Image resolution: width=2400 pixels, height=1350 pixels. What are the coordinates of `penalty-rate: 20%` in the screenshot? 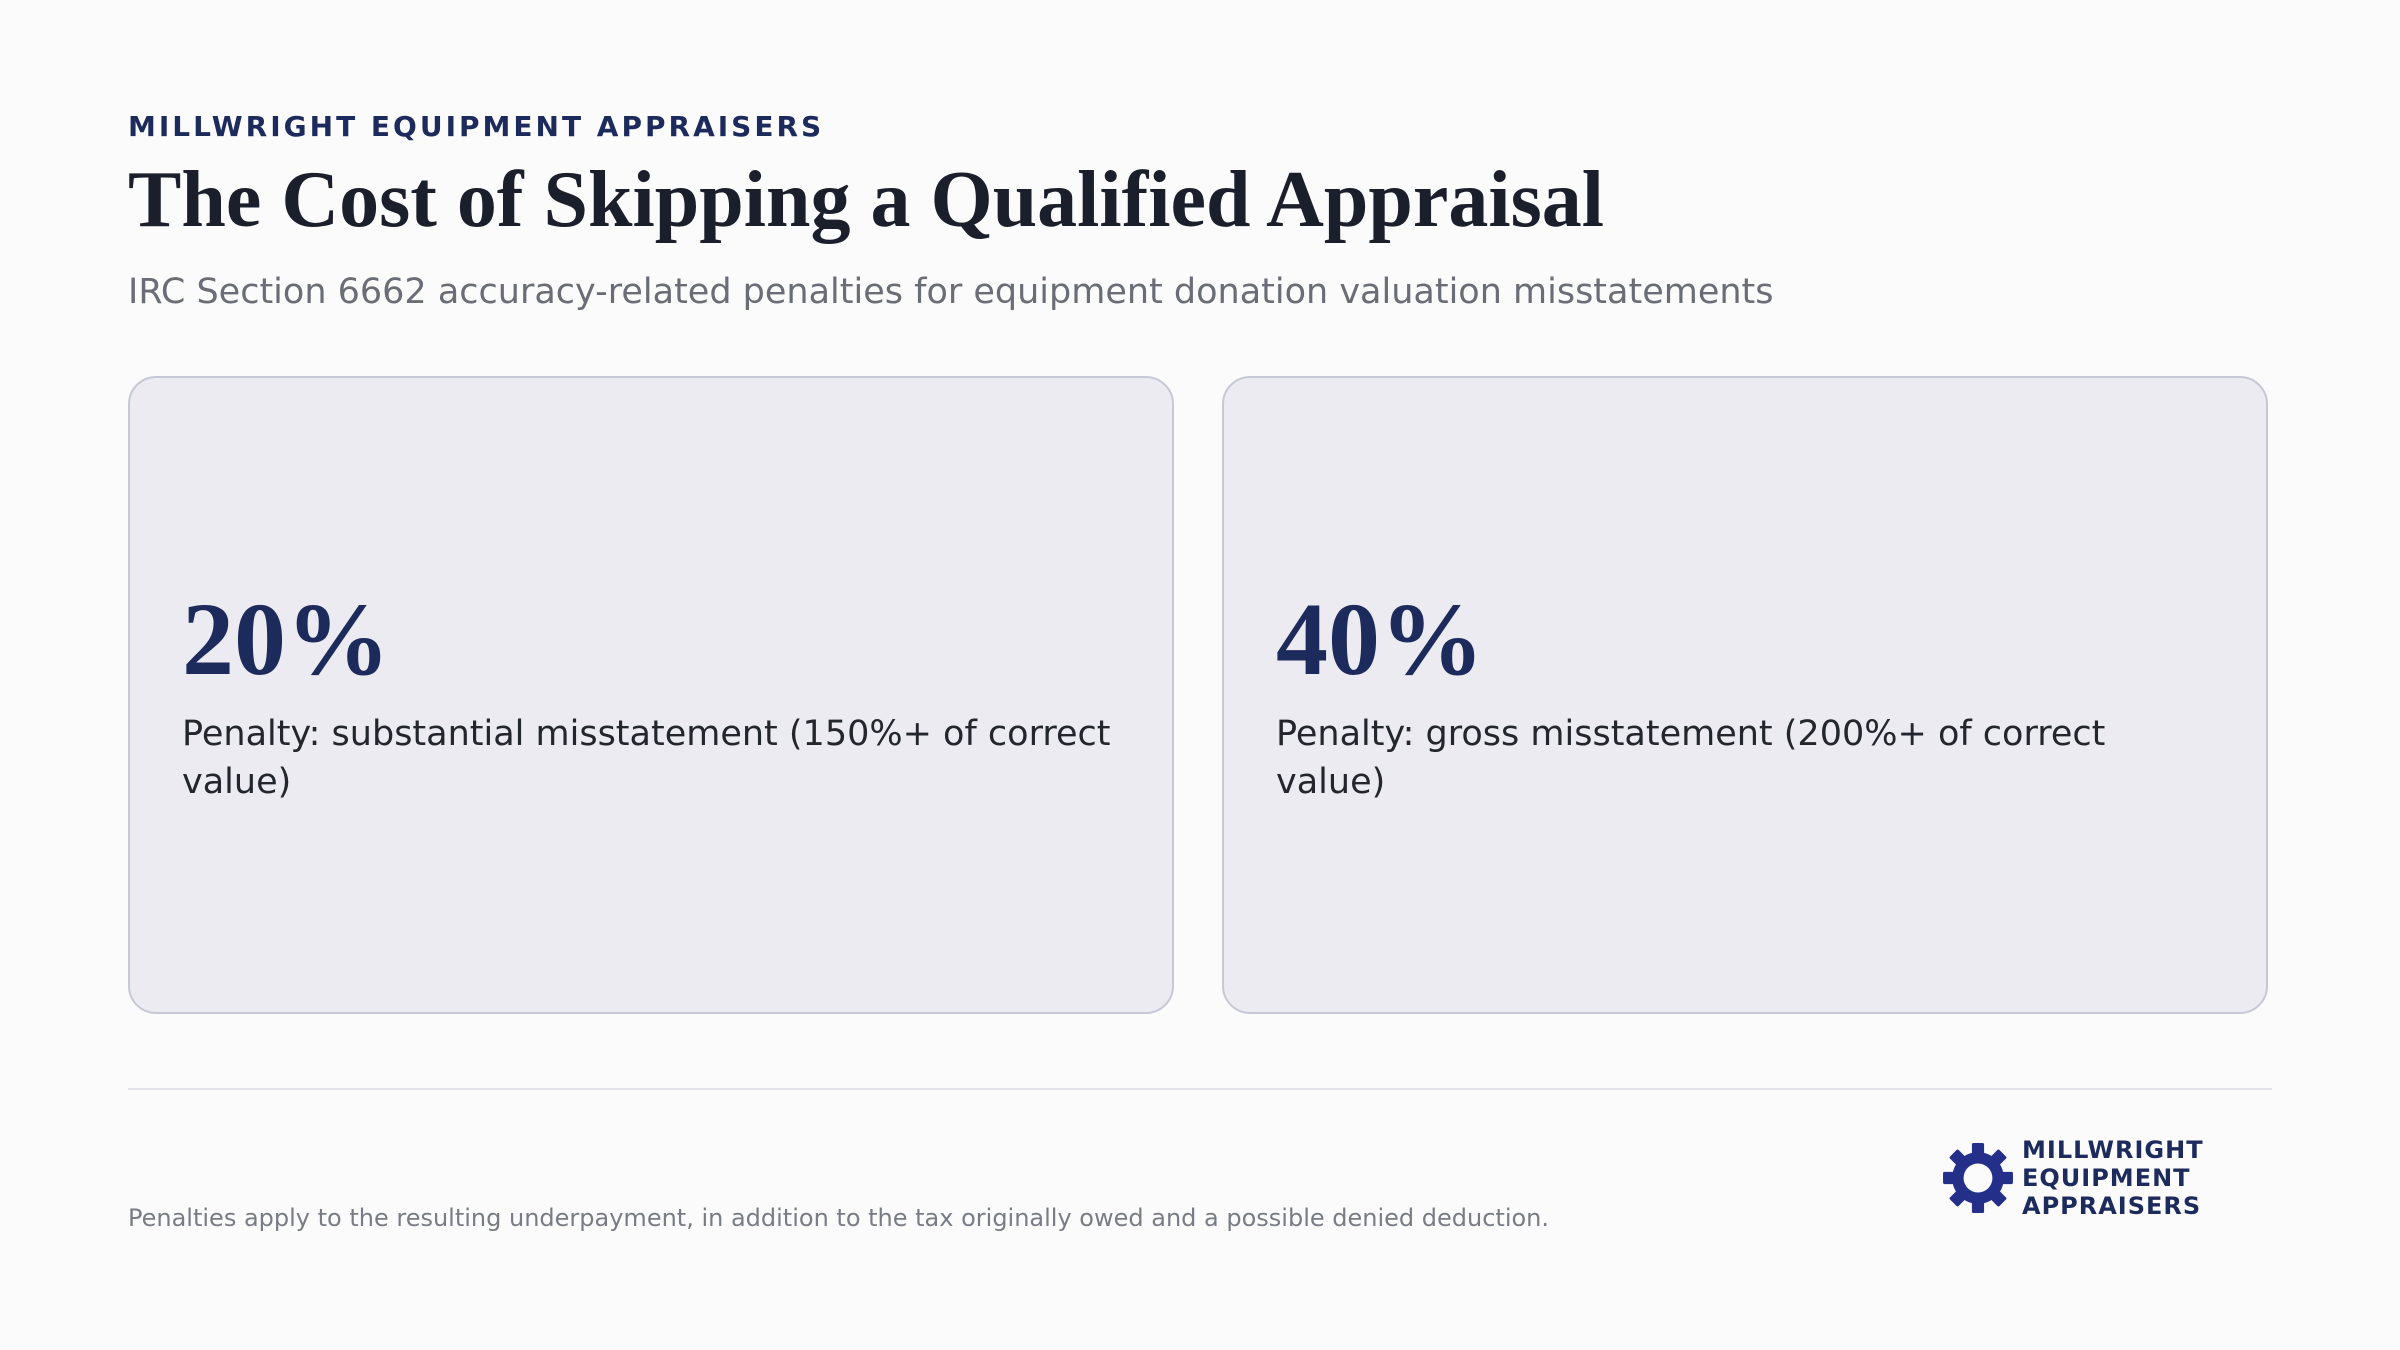 It's located at (286, 640).